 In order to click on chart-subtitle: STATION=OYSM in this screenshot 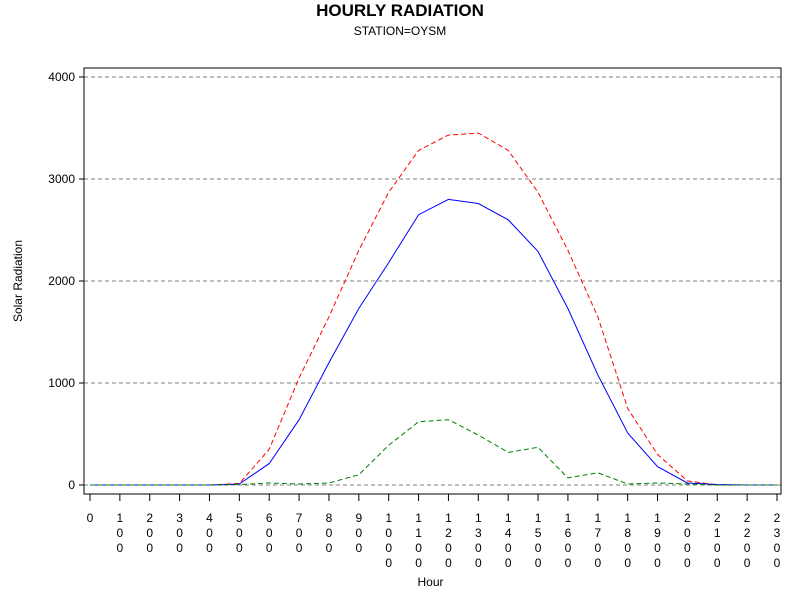, I will do `click(400, 31)`.